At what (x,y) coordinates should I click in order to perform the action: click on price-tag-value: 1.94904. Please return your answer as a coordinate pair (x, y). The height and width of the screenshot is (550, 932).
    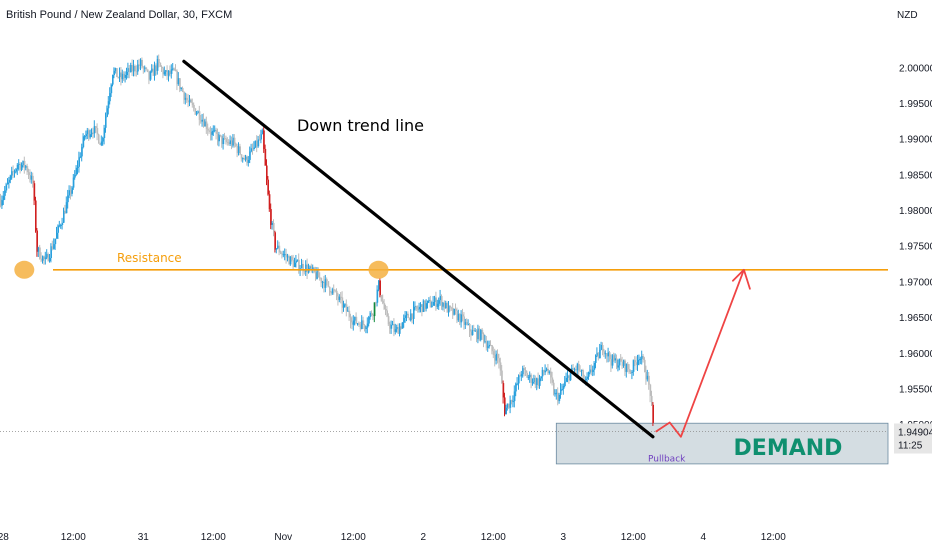
    Looking at the image, I should click on (915, 433).